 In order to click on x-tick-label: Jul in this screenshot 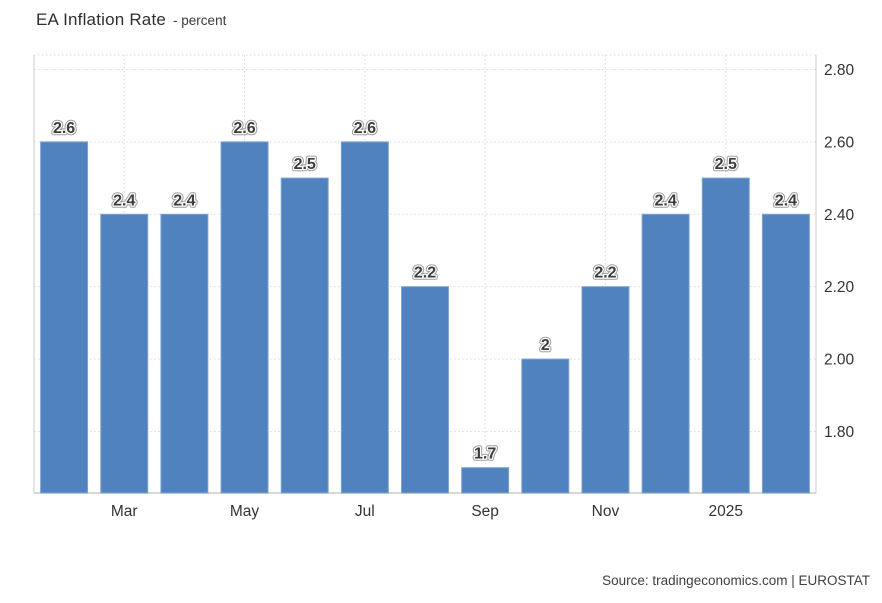, I will do `click(365, 511)`.